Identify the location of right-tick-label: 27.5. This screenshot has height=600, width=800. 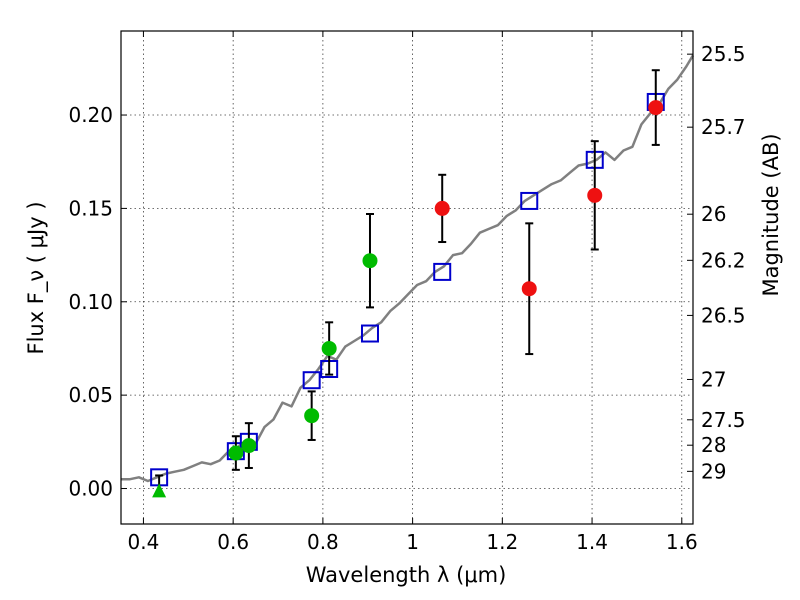
(723, 420).